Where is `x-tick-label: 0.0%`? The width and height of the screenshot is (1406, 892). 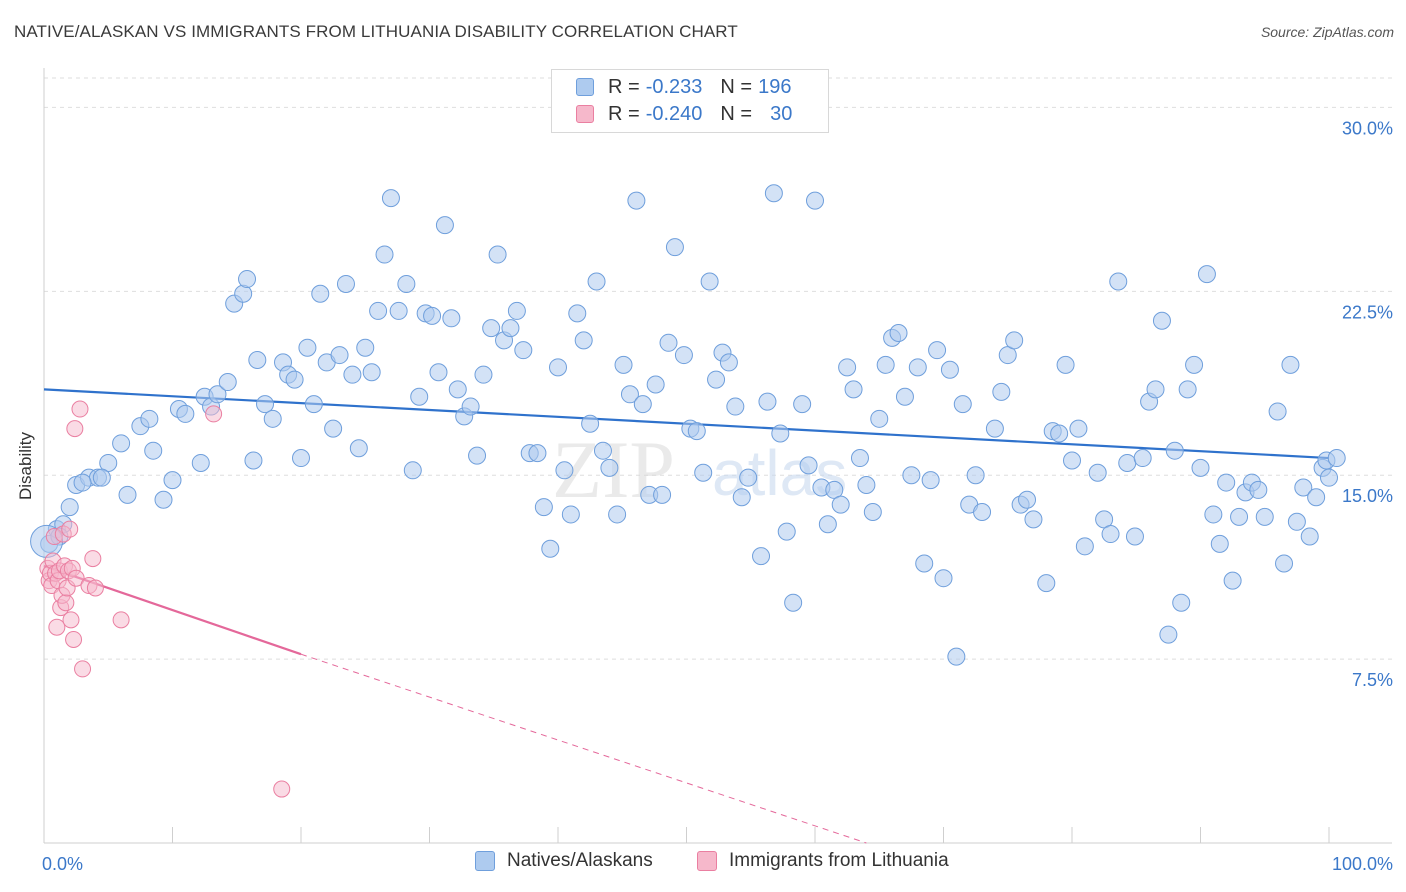
x-tick-label: 0.0% is located at coordinates (62, 864).